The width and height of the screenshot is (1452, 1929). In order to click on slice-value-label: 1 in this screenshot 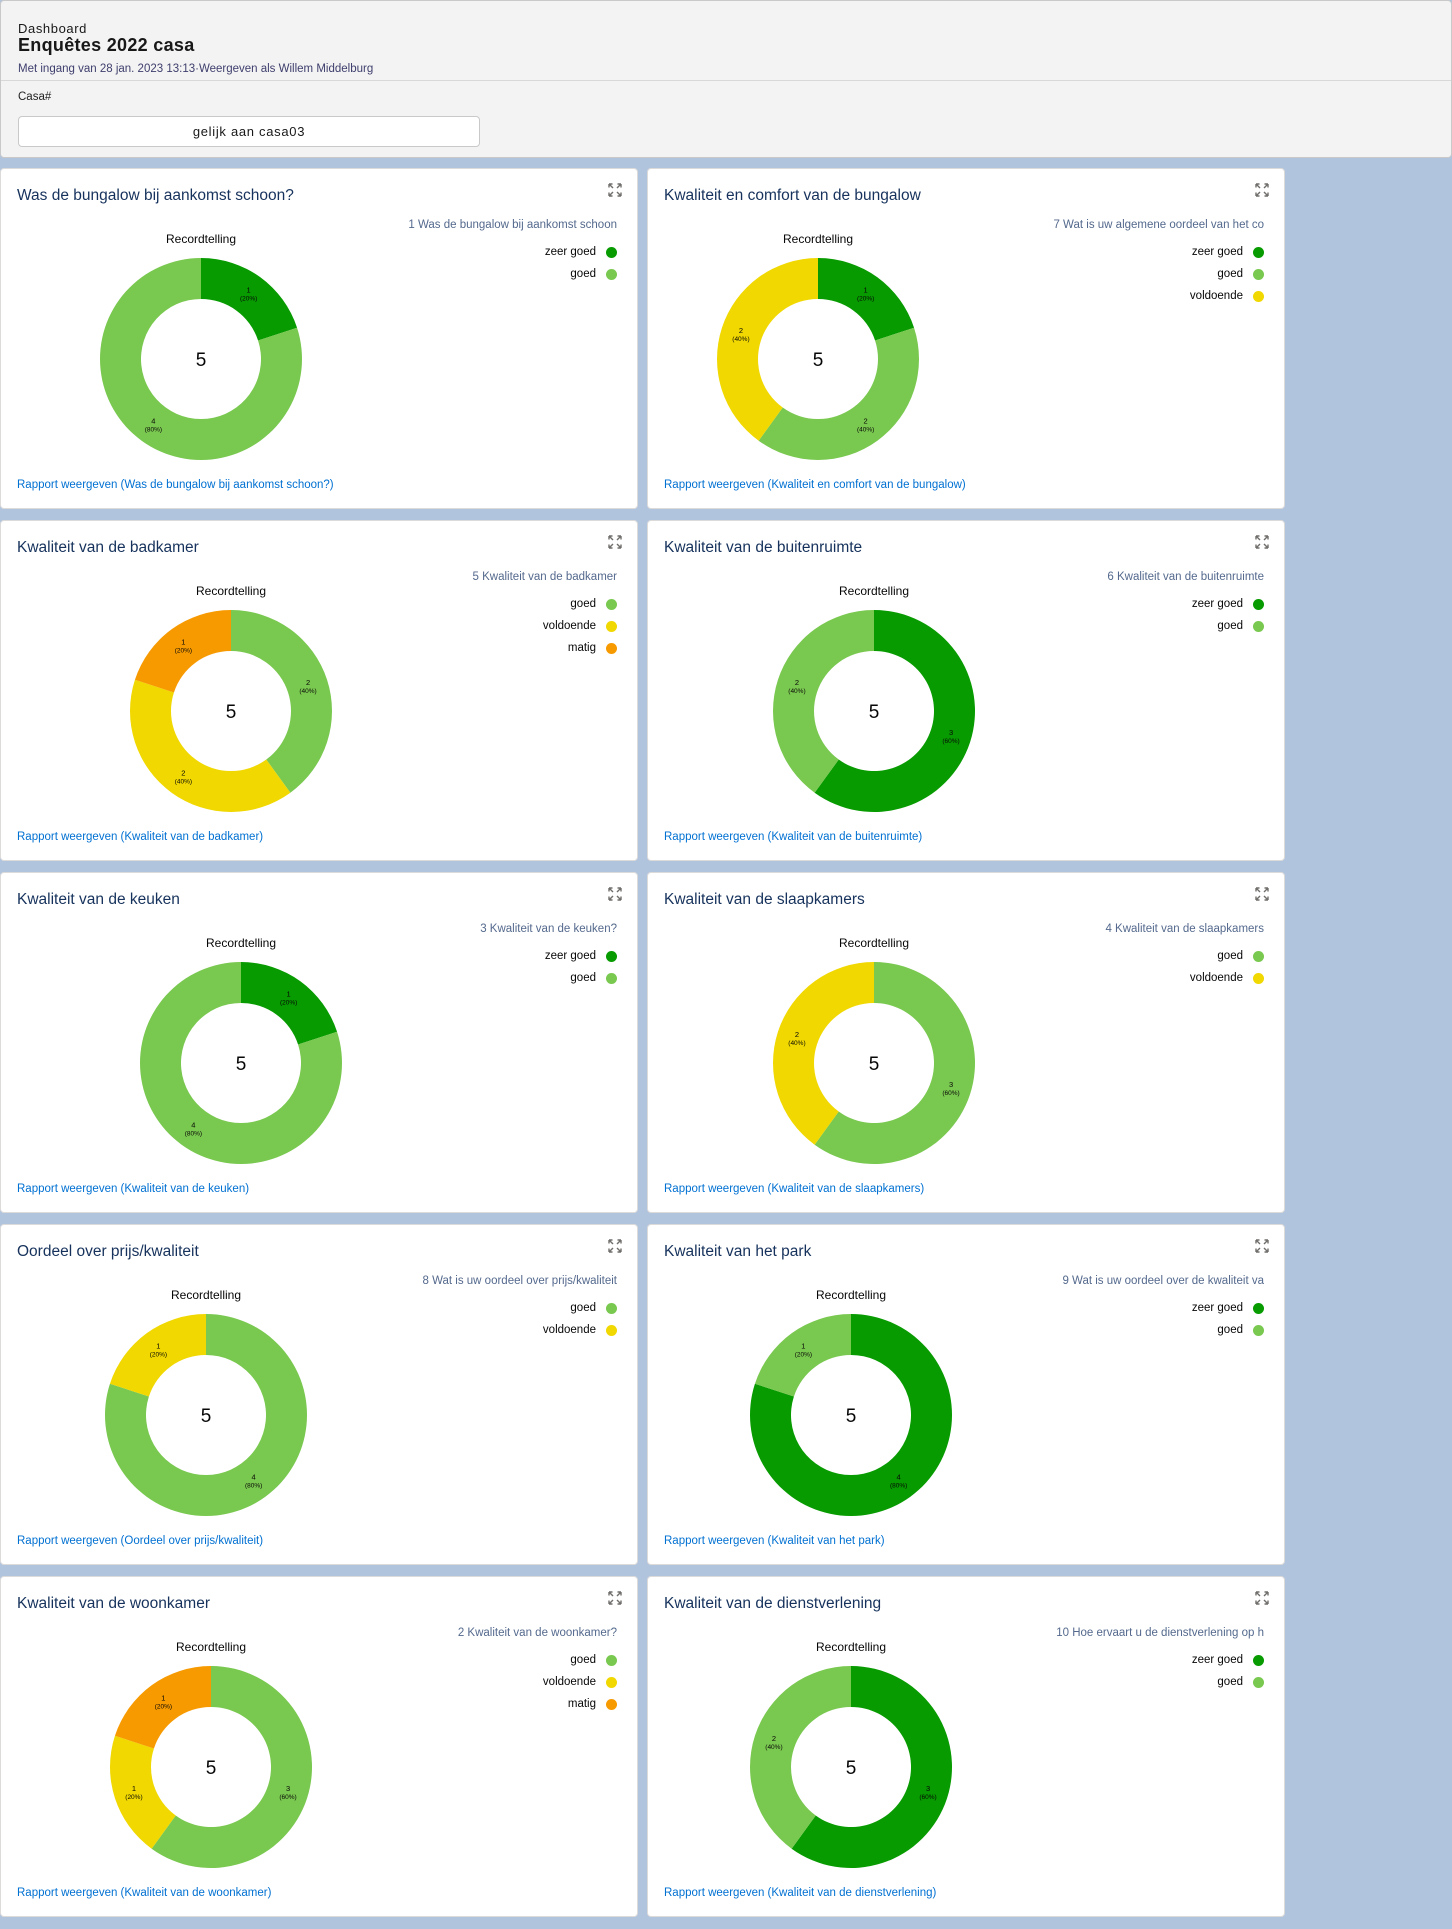, I will do `click(249, 289)`.